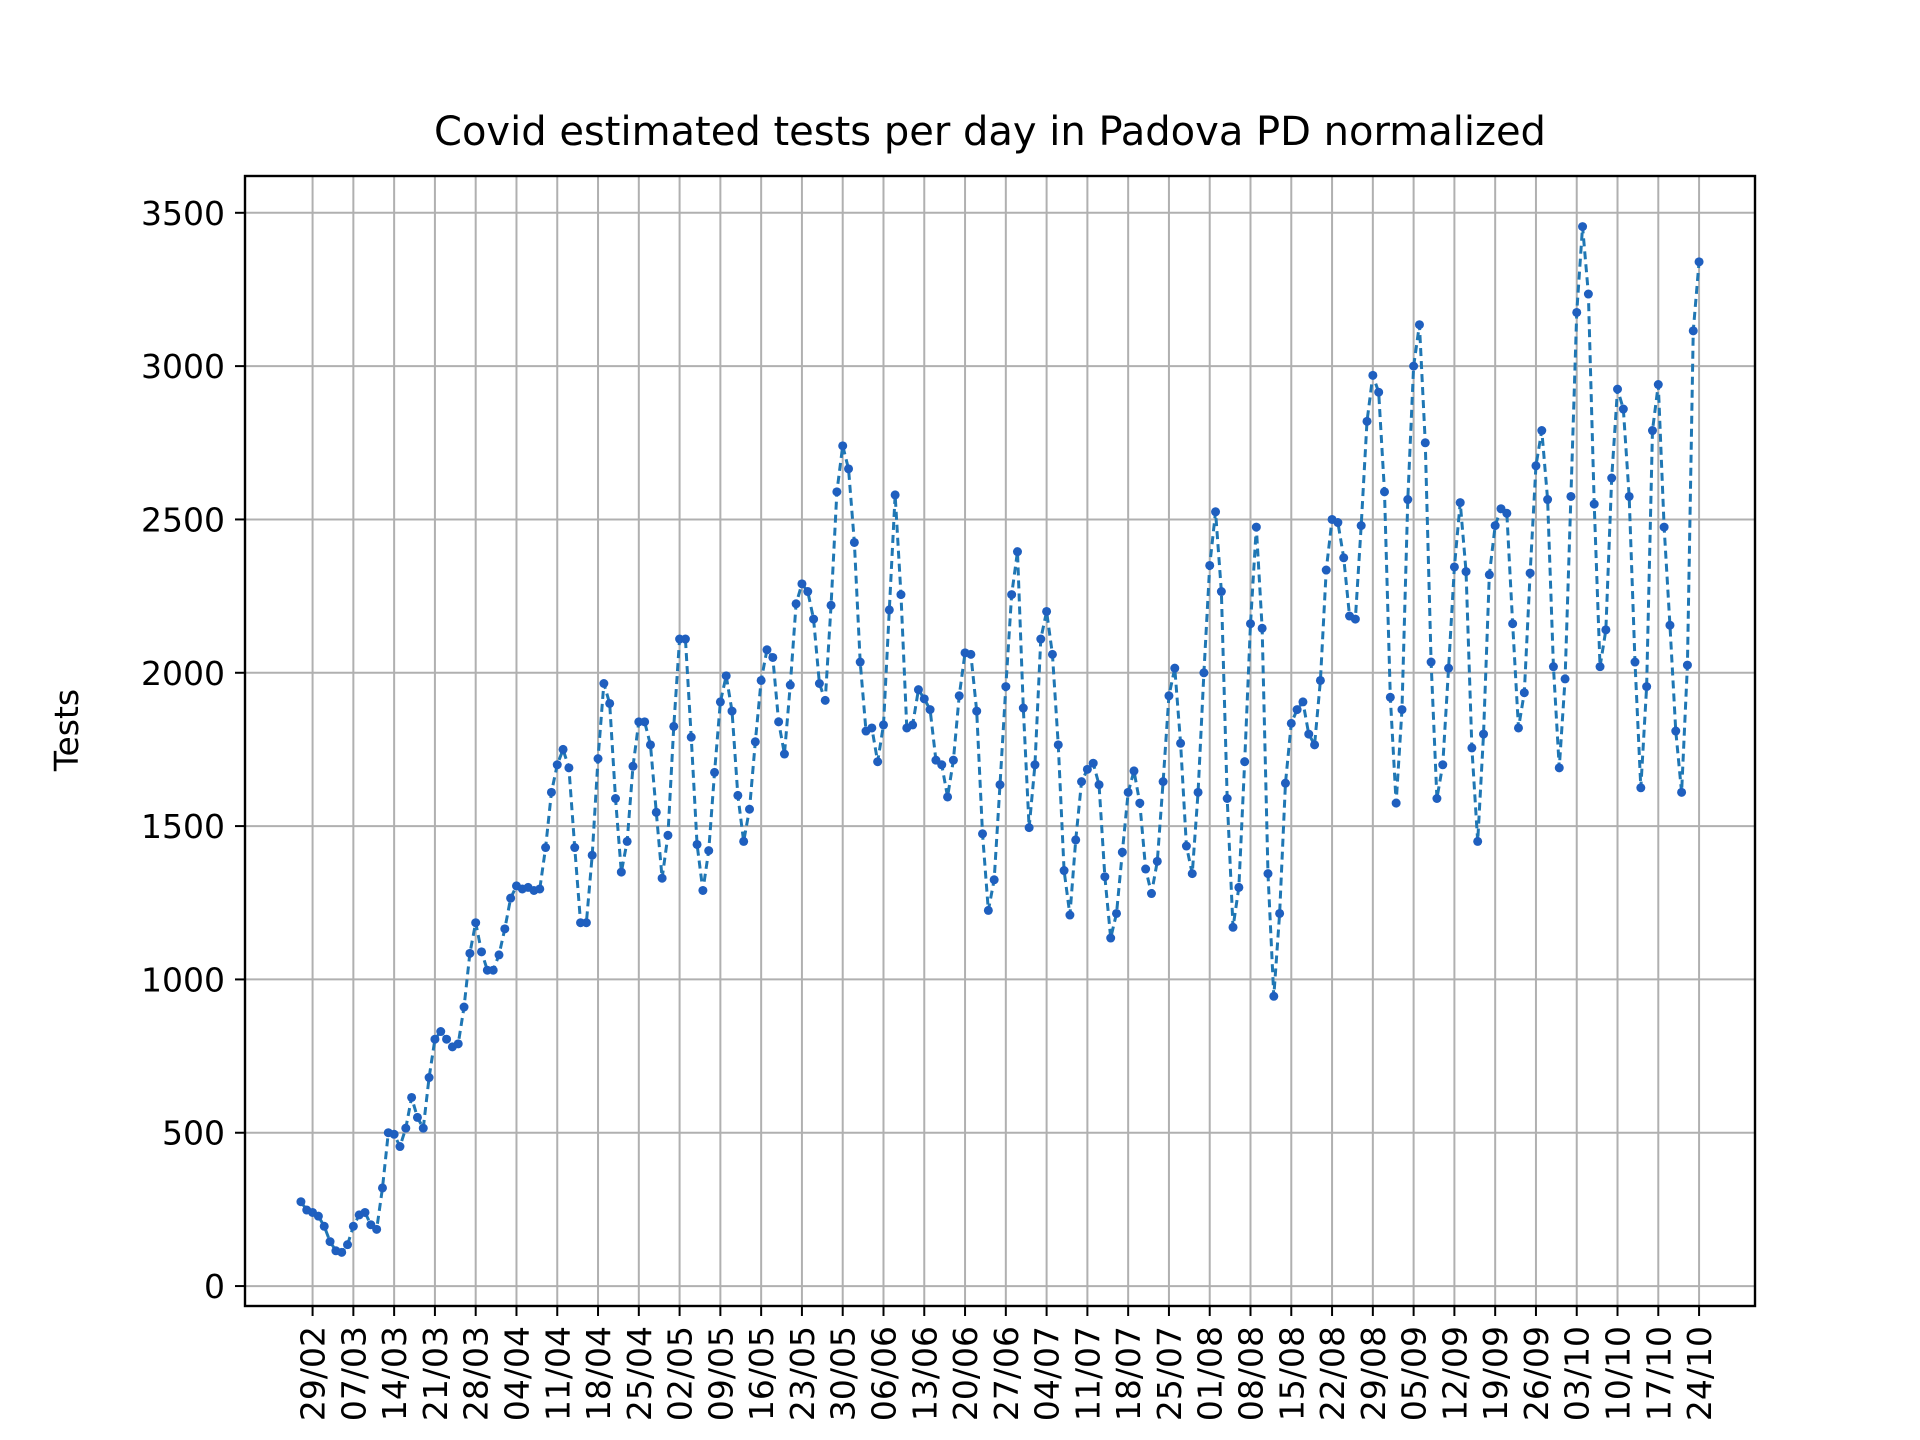 The height and width of the screenshot is (1440, 1920). What do you see at coordinates (183, 366) in the screenshot?
I see `y-tick-label: 3000` at bounding box center [183, 366].